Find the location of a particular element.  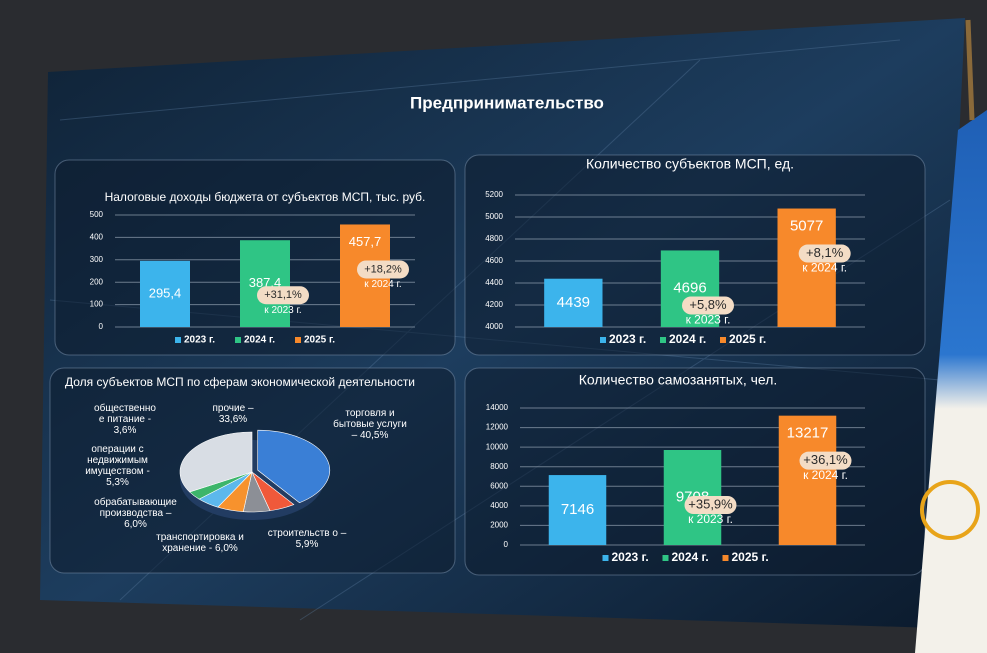

change-label: +5,8% is located at coordinates (708, 304).